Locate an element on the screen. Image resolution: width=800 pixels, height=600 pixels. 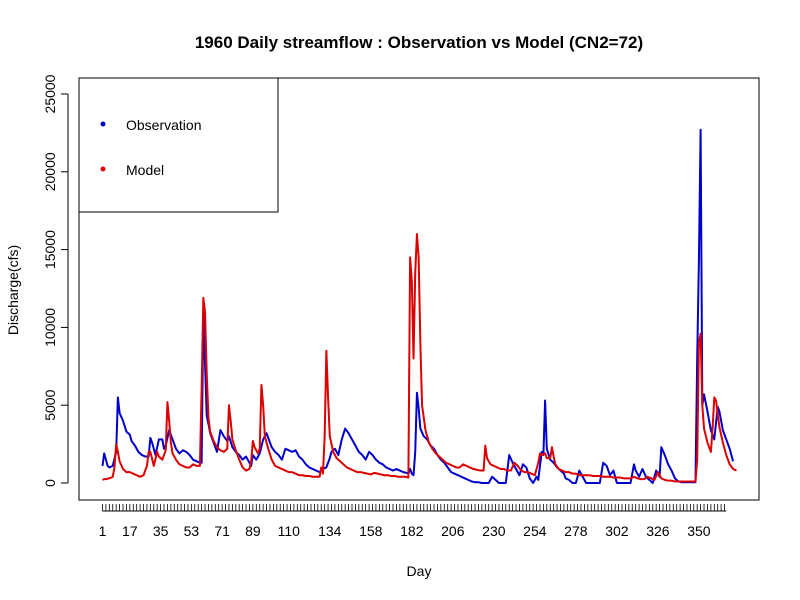
x-tick-label: 230 is located at coordinates (494, 531).